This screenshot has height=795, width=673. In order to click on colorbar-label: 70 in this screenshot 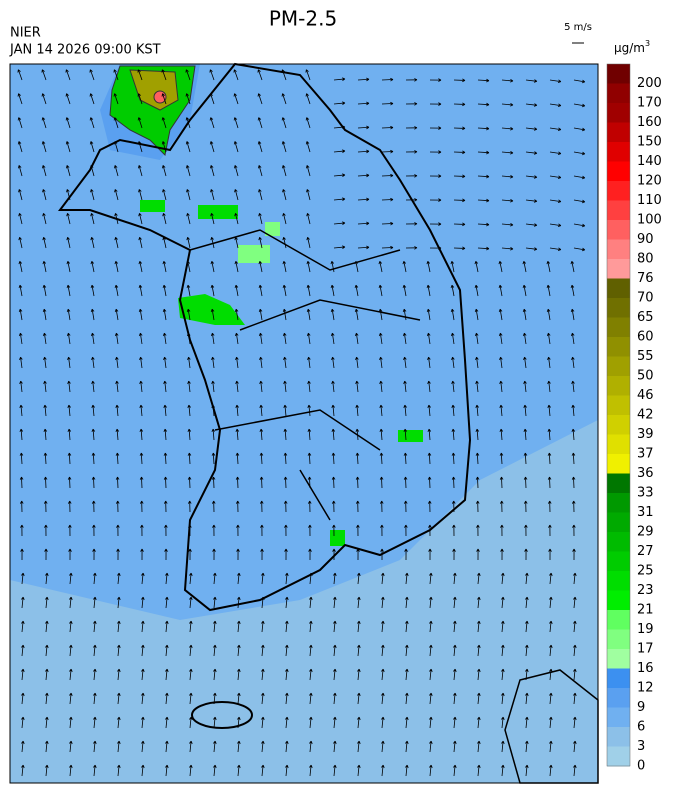, I will do `click(645, 298)`.